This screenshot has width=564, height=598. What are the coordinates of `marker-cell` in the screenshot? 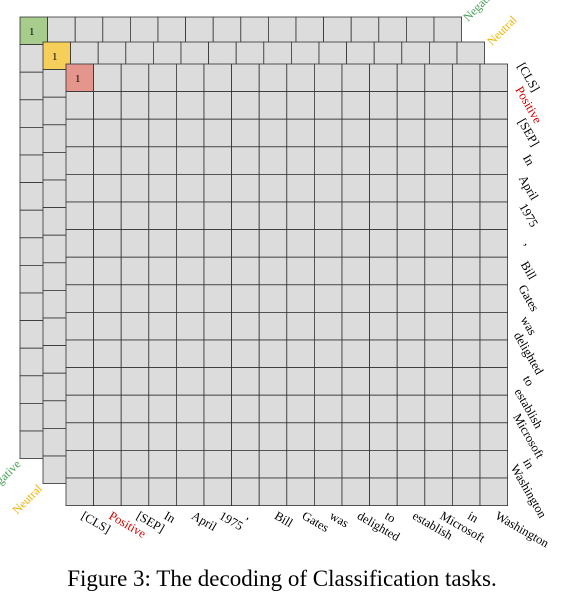 It's located at (80, 78).